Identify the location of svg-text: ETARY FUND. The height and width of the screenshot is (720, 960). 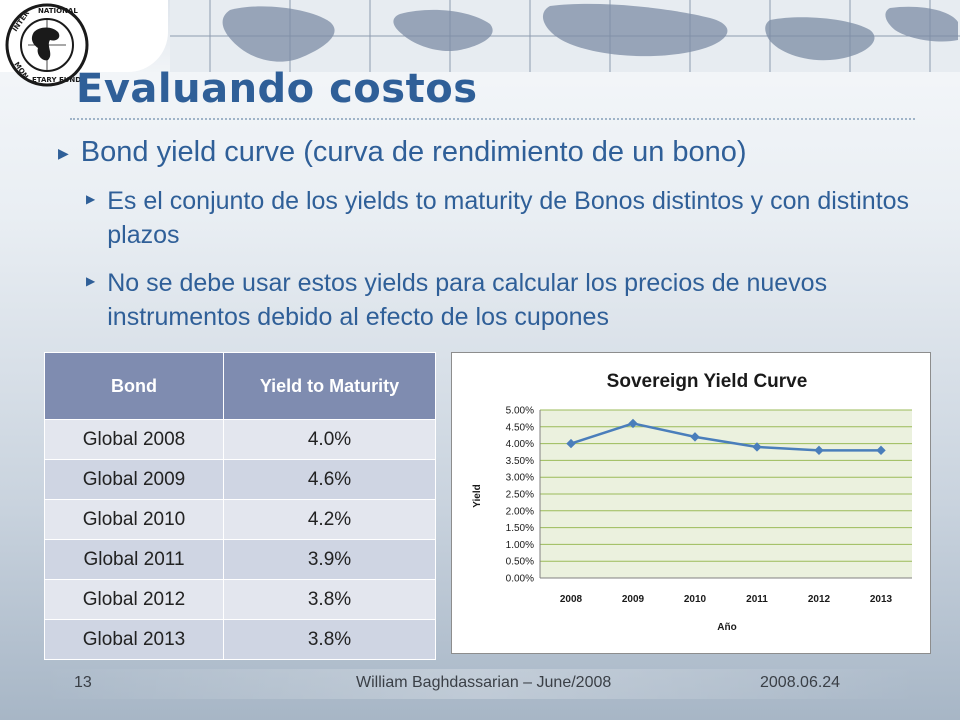
(56, 80).